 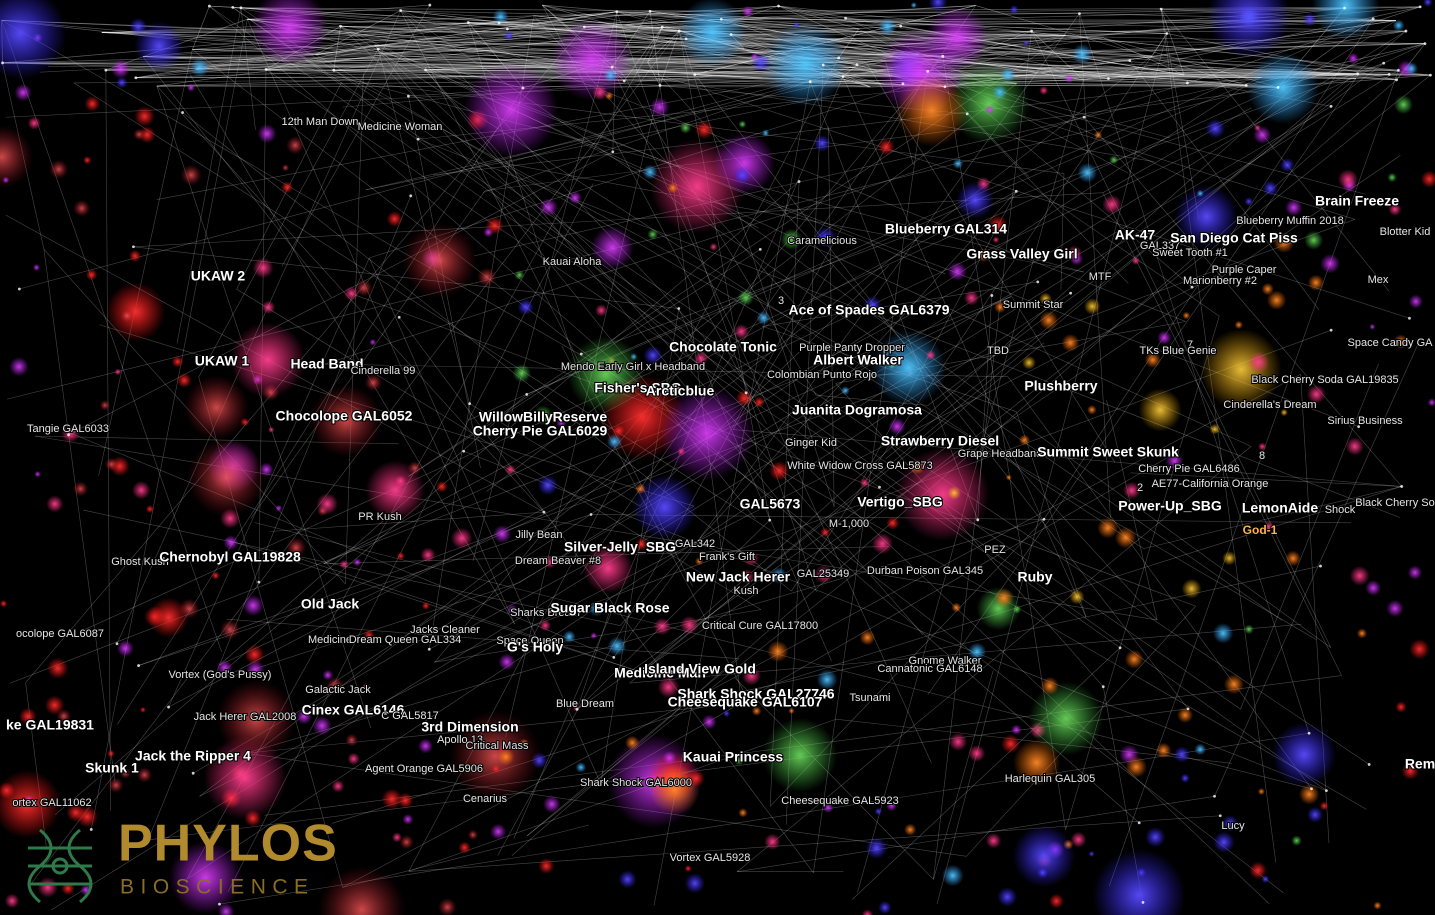 What do you see at coordinates (925, 571) in the screenshot?
I see `strain-label: Durban Poison GAL345` at bounding box center [925, 571].